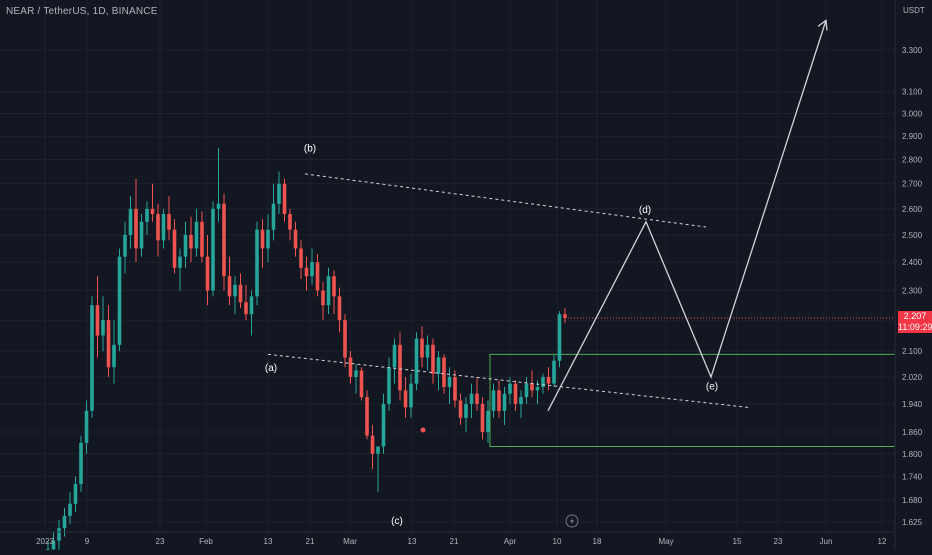 Image resolution: width=932 pixels, height=555 pixels. Describe the element at coordinates (665, 541) in the screenshot. I see `time-tick-label: May` at that location.